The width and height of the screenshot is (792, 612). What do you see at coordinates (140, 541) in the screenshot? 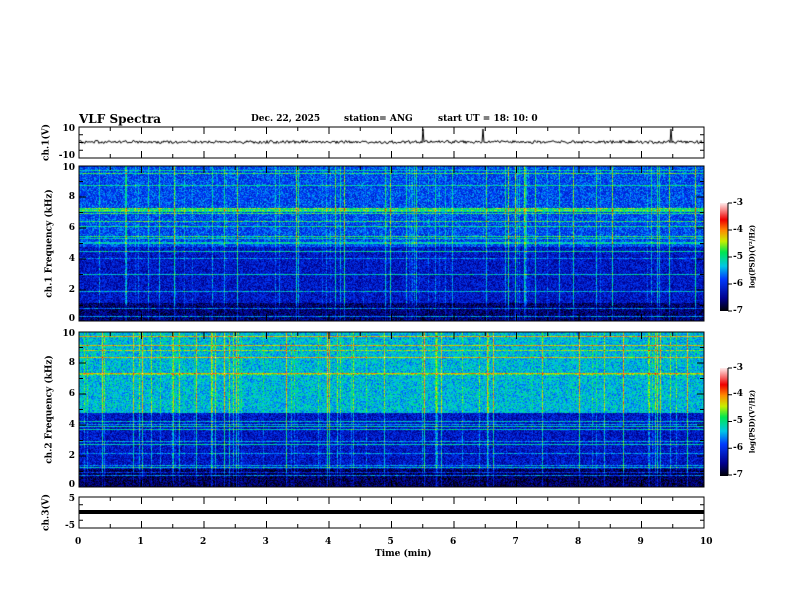
I see `x-tick-label: 1` at bounding box center [140, 541].